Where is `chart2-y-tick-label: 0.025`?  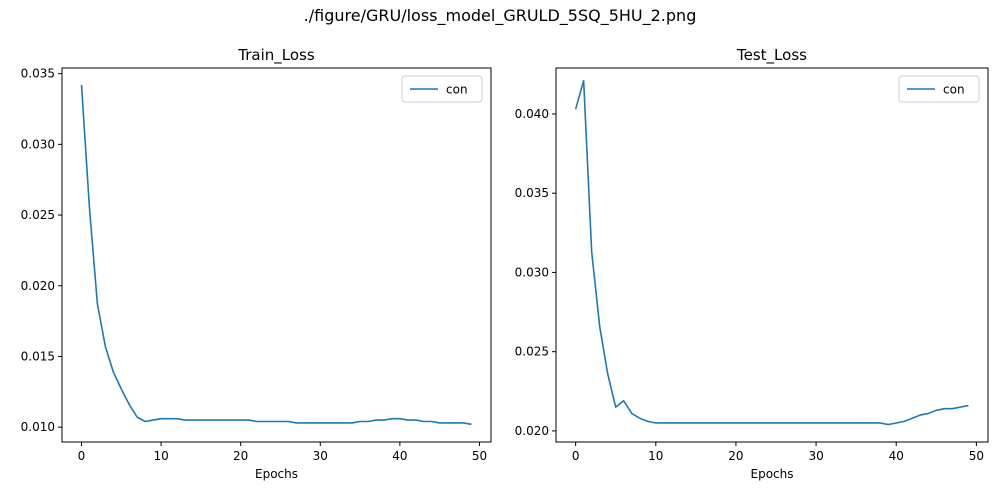
chart2-y-tick-label: 0.025 is located at coordinates (532, 352).